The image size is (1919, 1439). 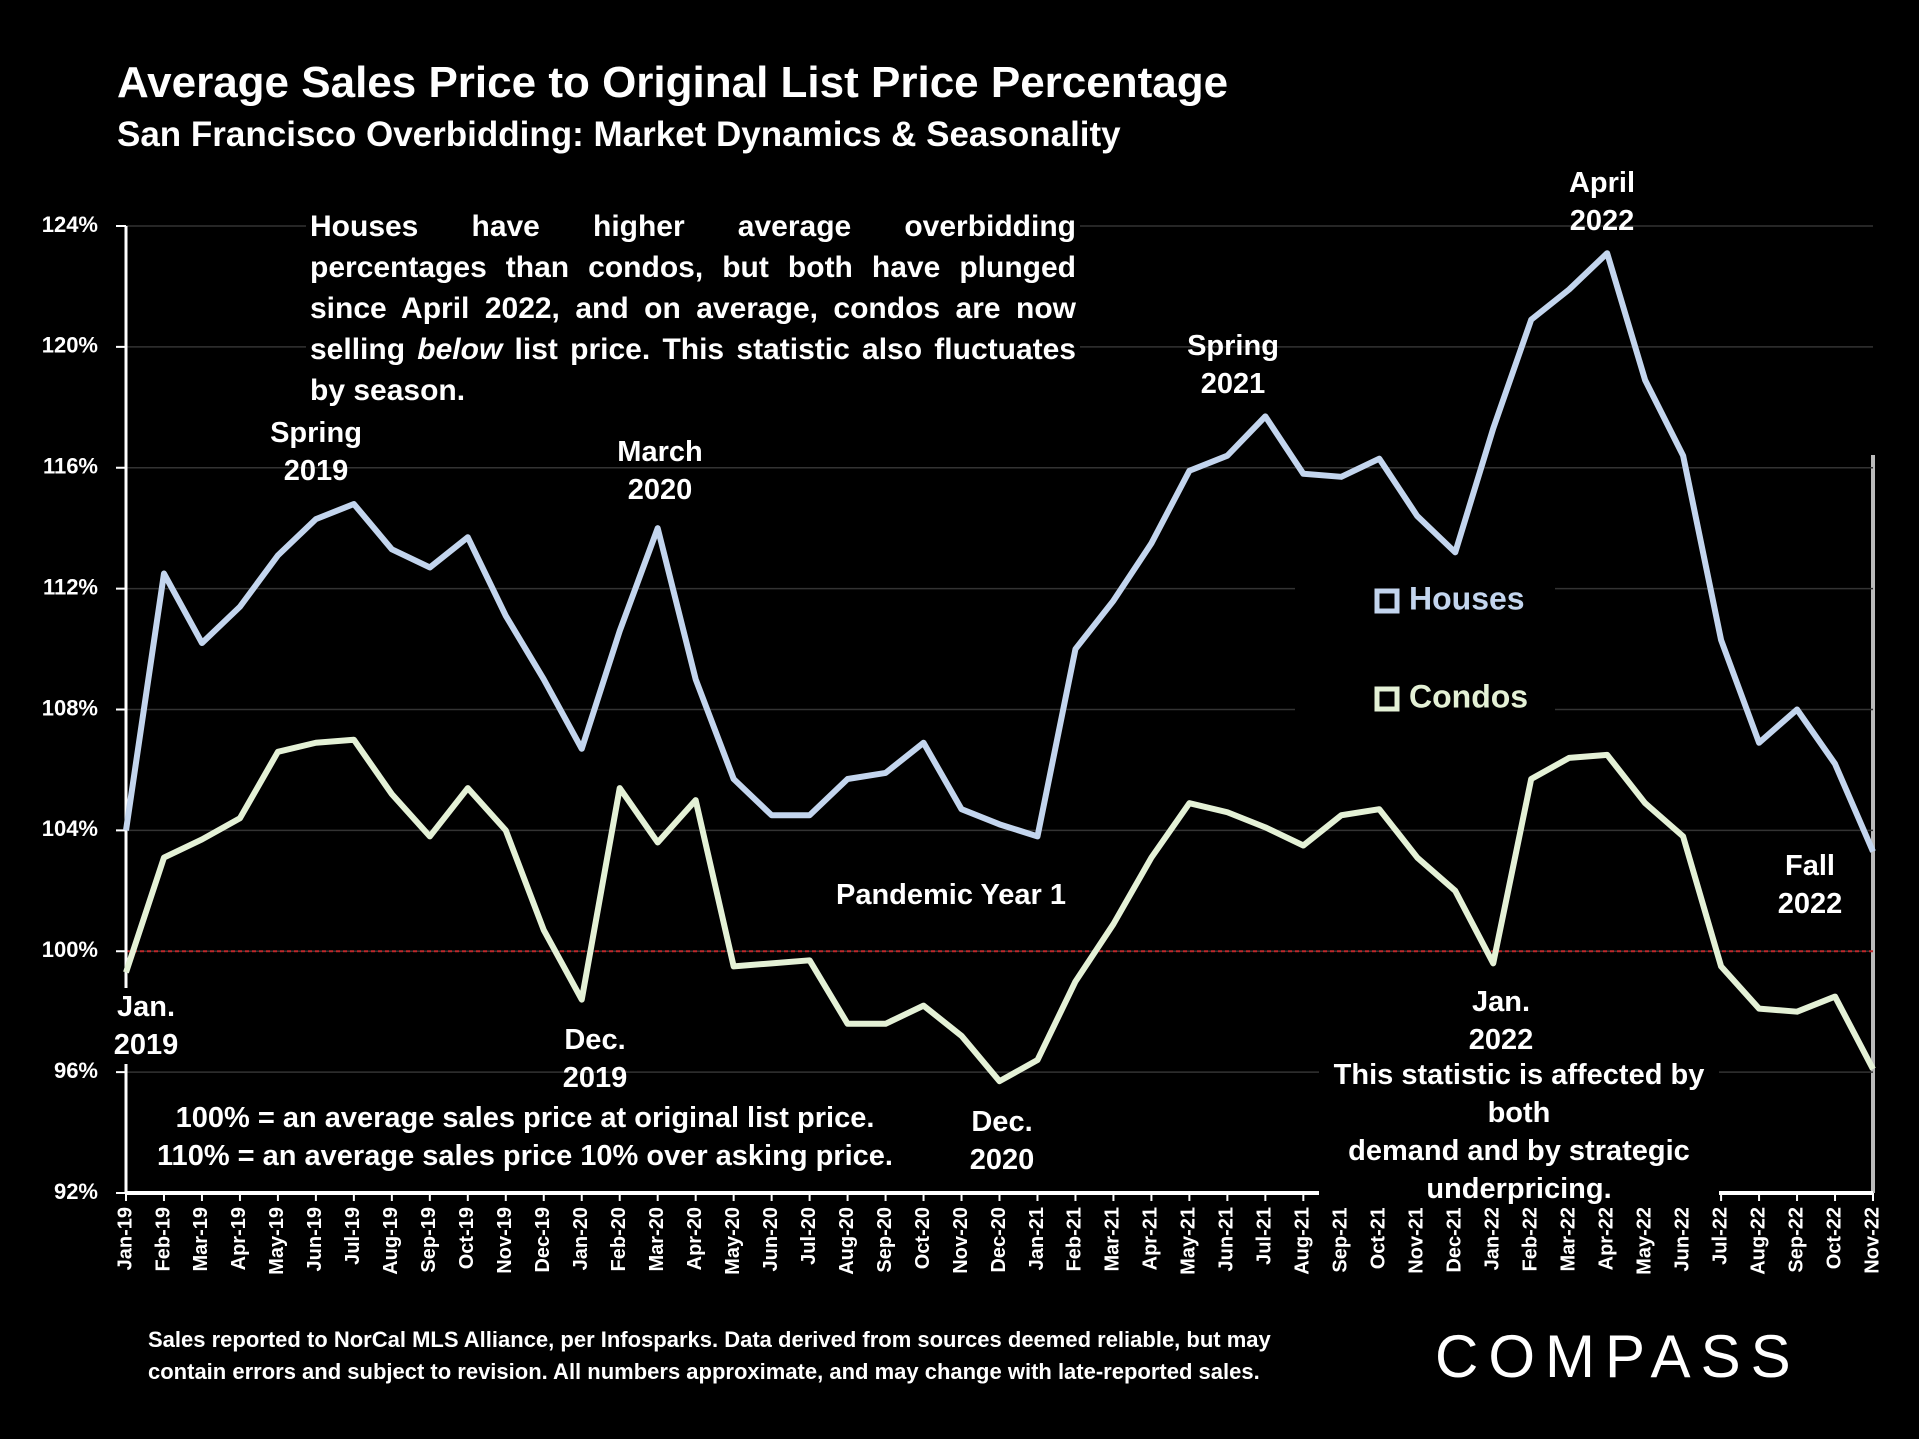 I want to click on x-tick-label: Apr-22, so click(x=1606, y=1238).